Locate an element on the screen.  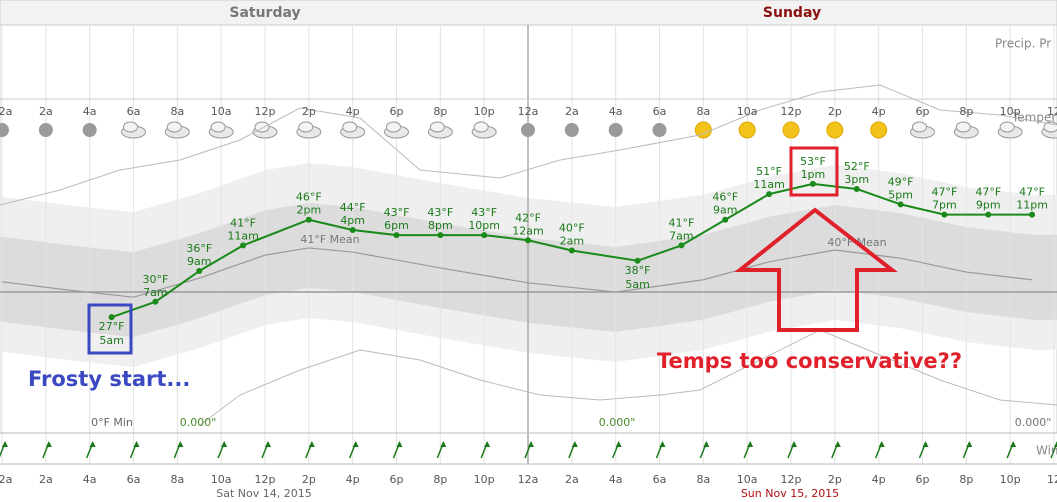
arrow is located at coordinates (816, 269).